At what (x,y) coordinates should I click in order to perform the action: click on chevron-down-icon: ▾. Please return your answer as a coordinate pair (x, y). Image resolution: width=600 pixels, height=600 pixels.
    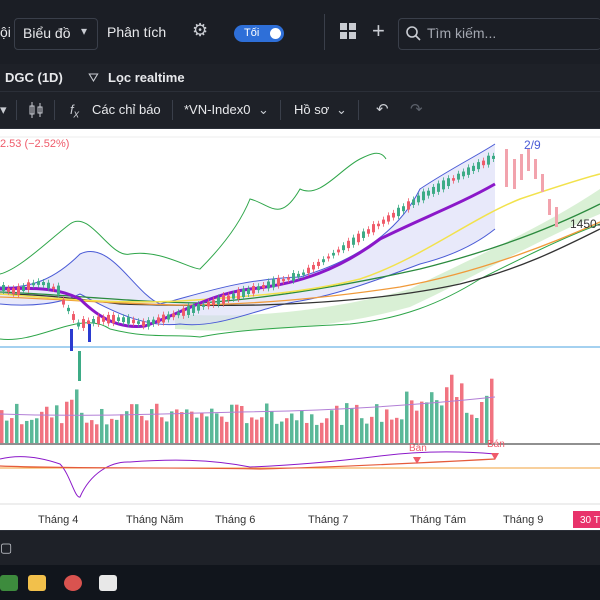
    Looking at the image, I should click on (3, 109).